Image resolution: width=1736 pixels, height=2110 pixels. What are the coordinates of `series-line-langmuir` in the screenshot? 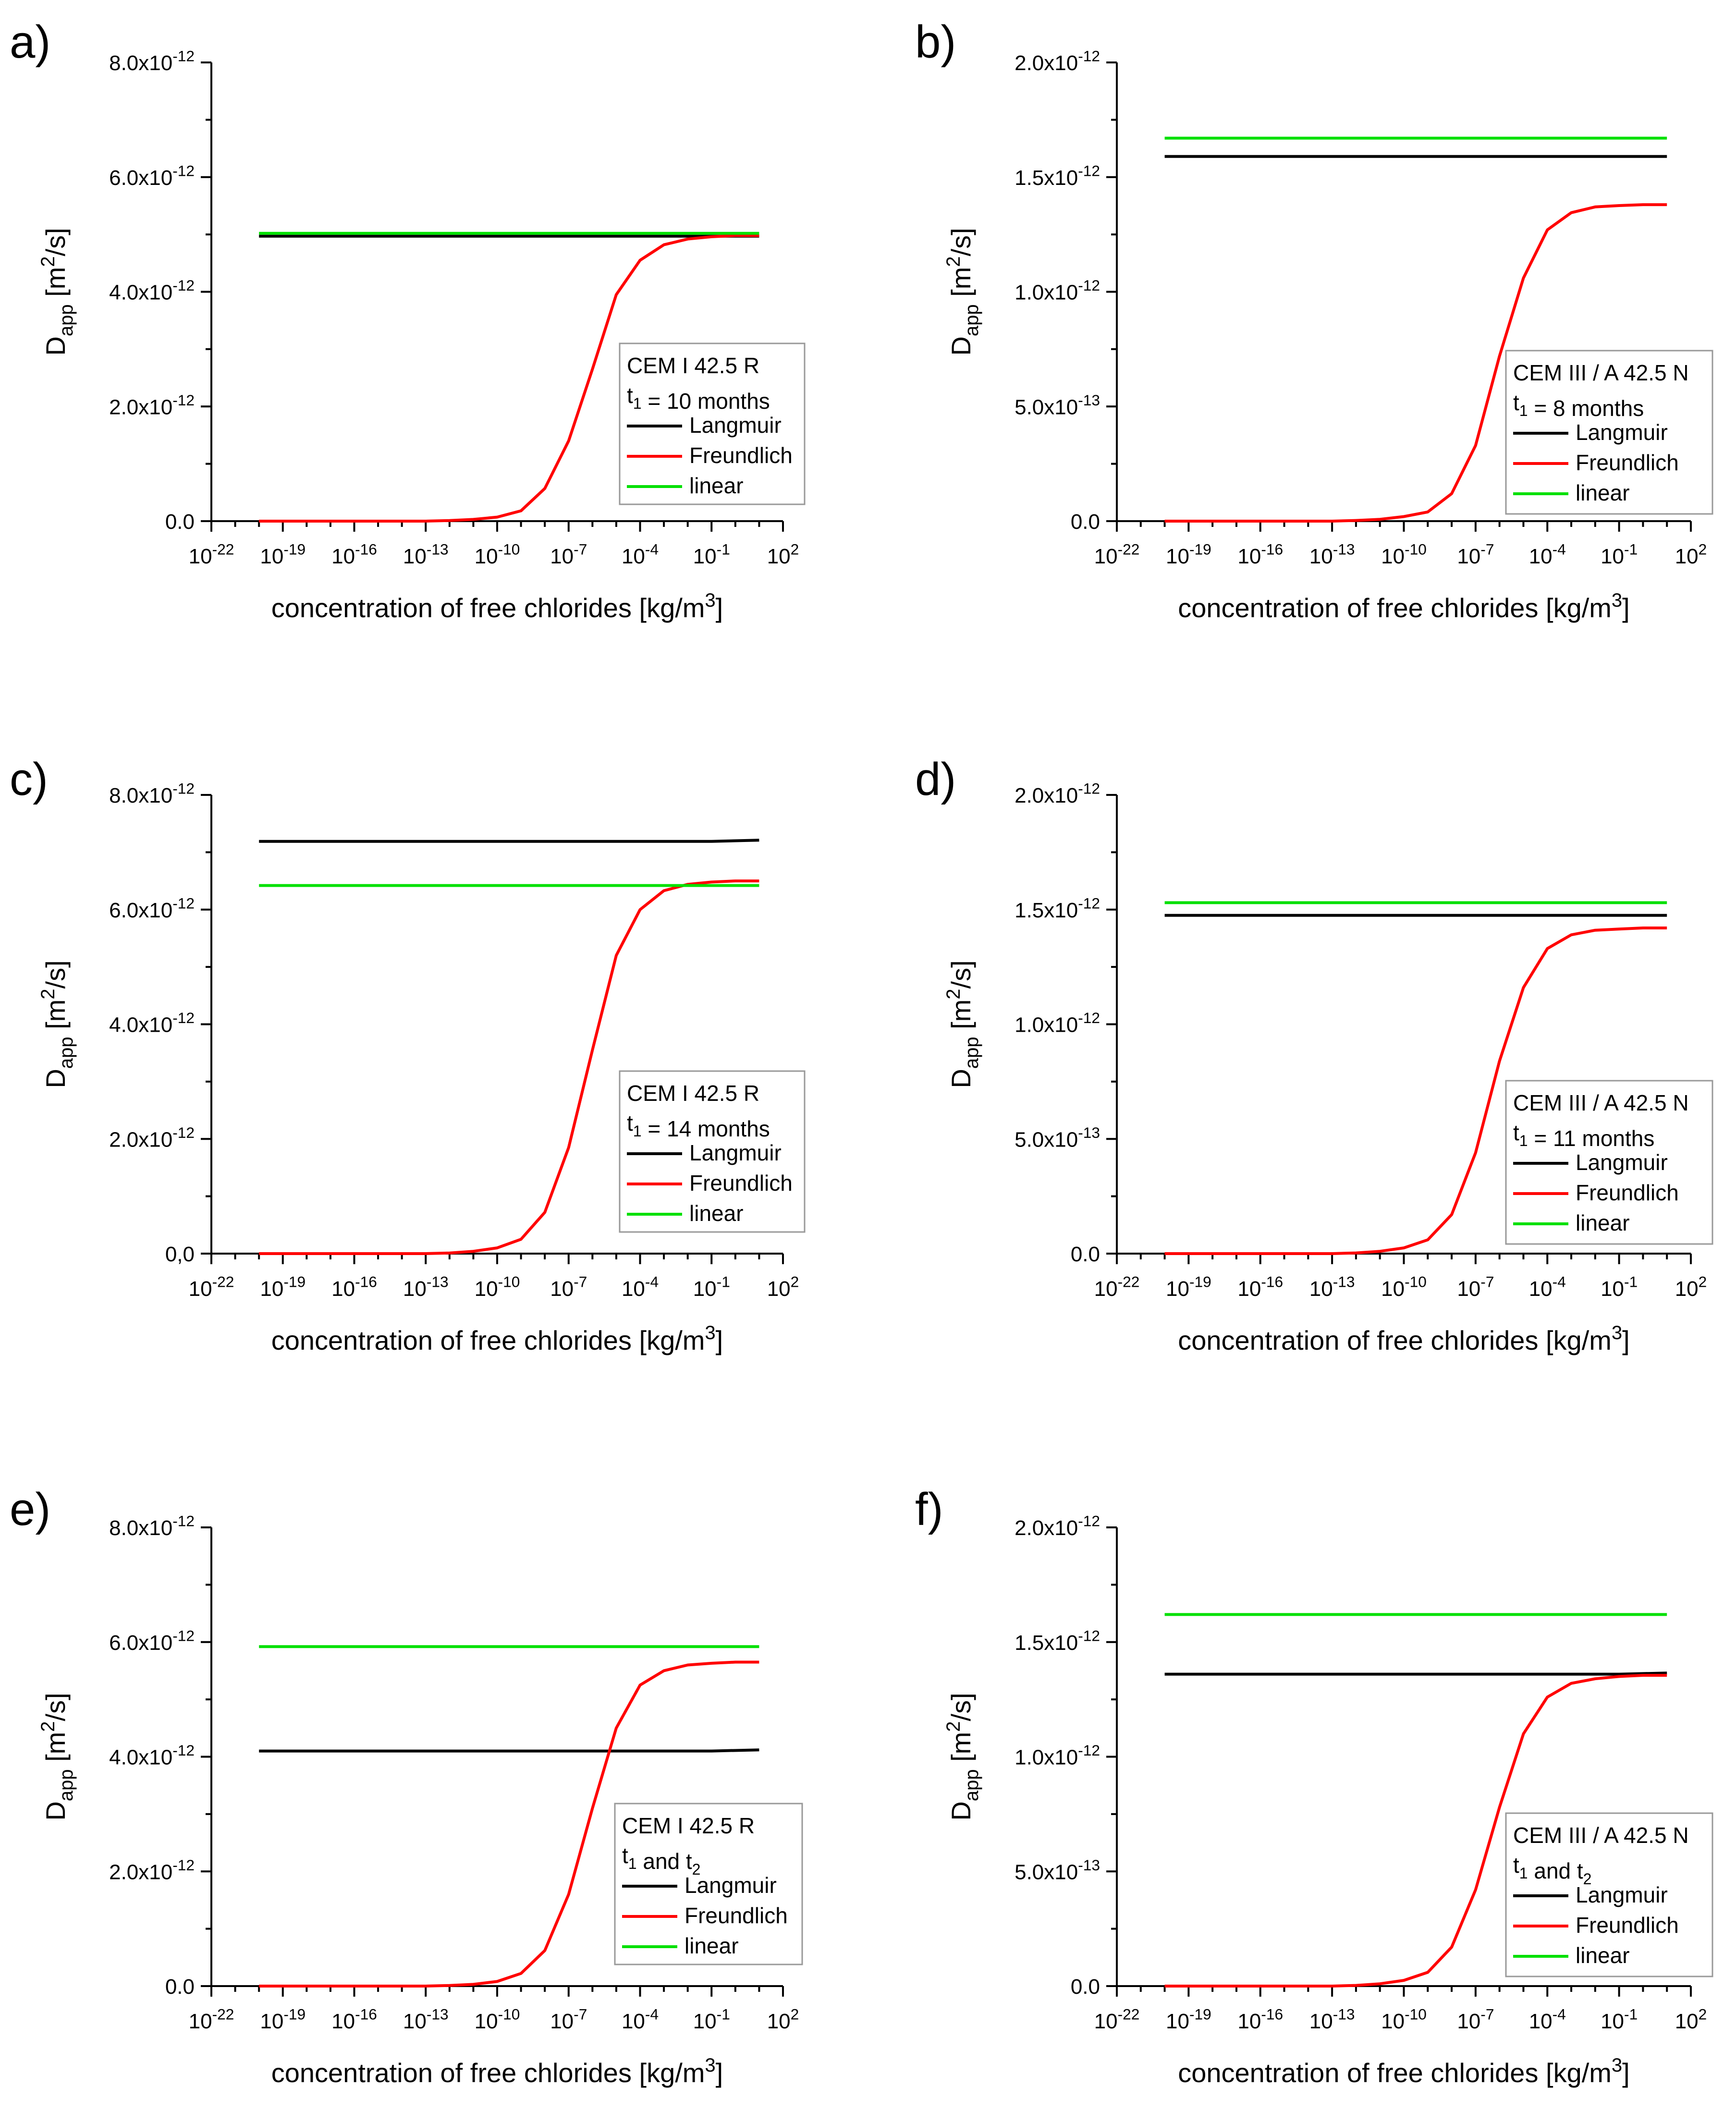 It's located at (509, 841).